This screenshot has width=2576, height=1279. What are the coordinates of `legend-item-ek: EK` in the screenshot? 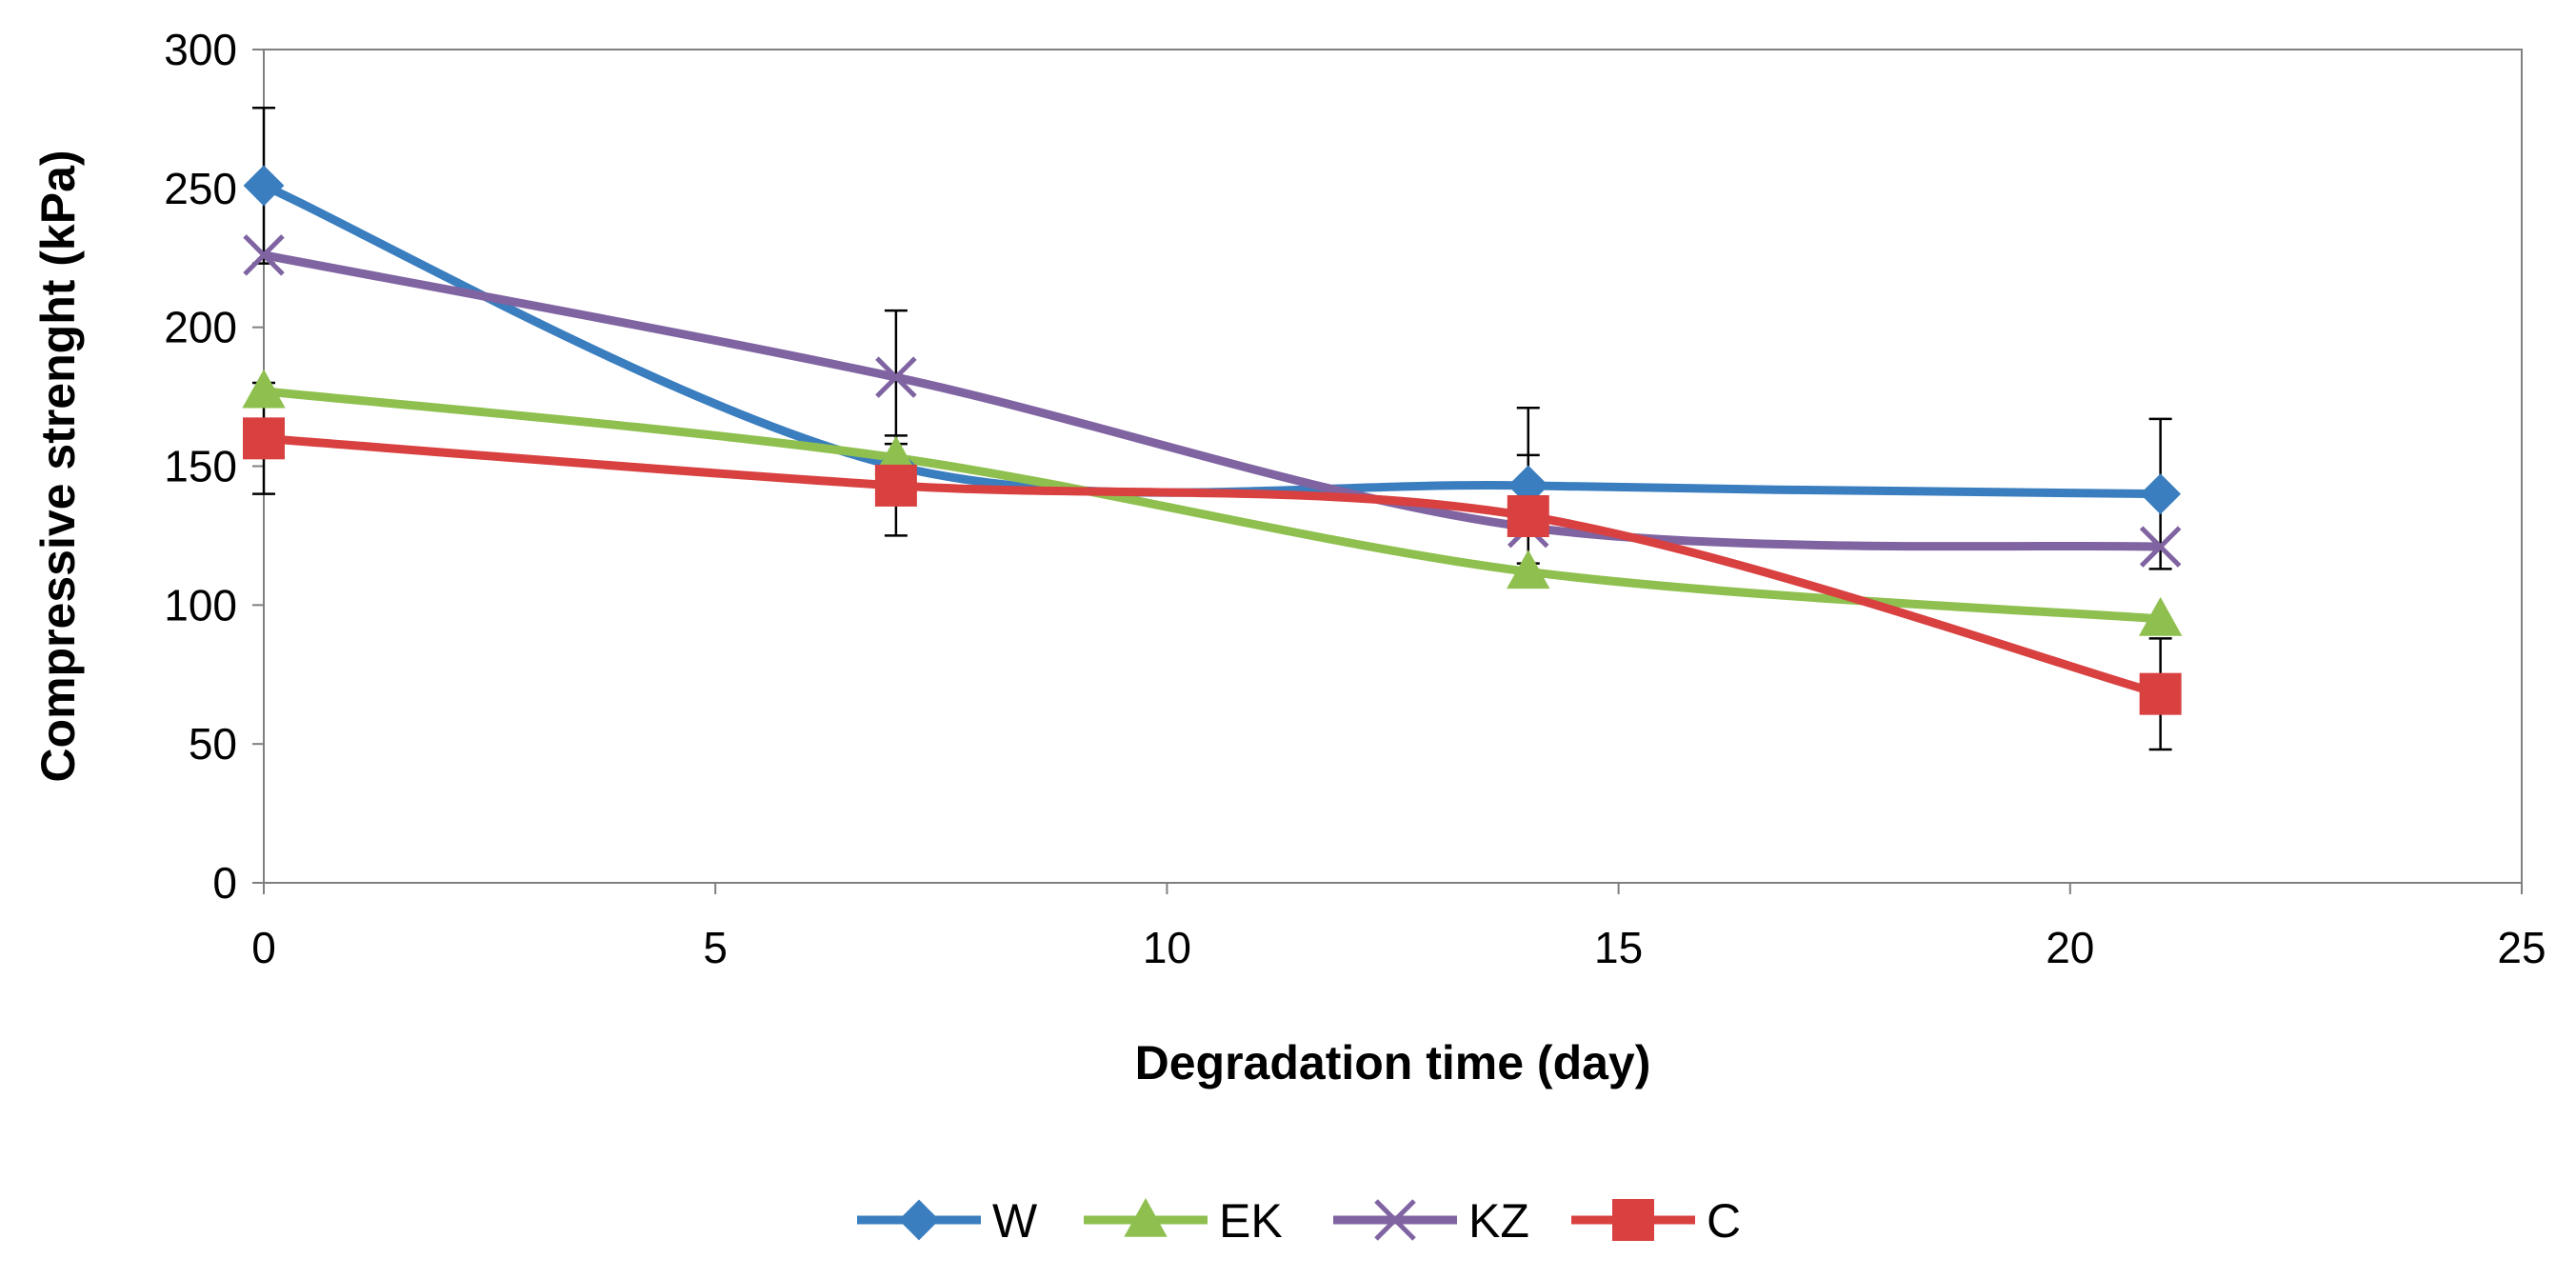 It's located at (1184, 1221).